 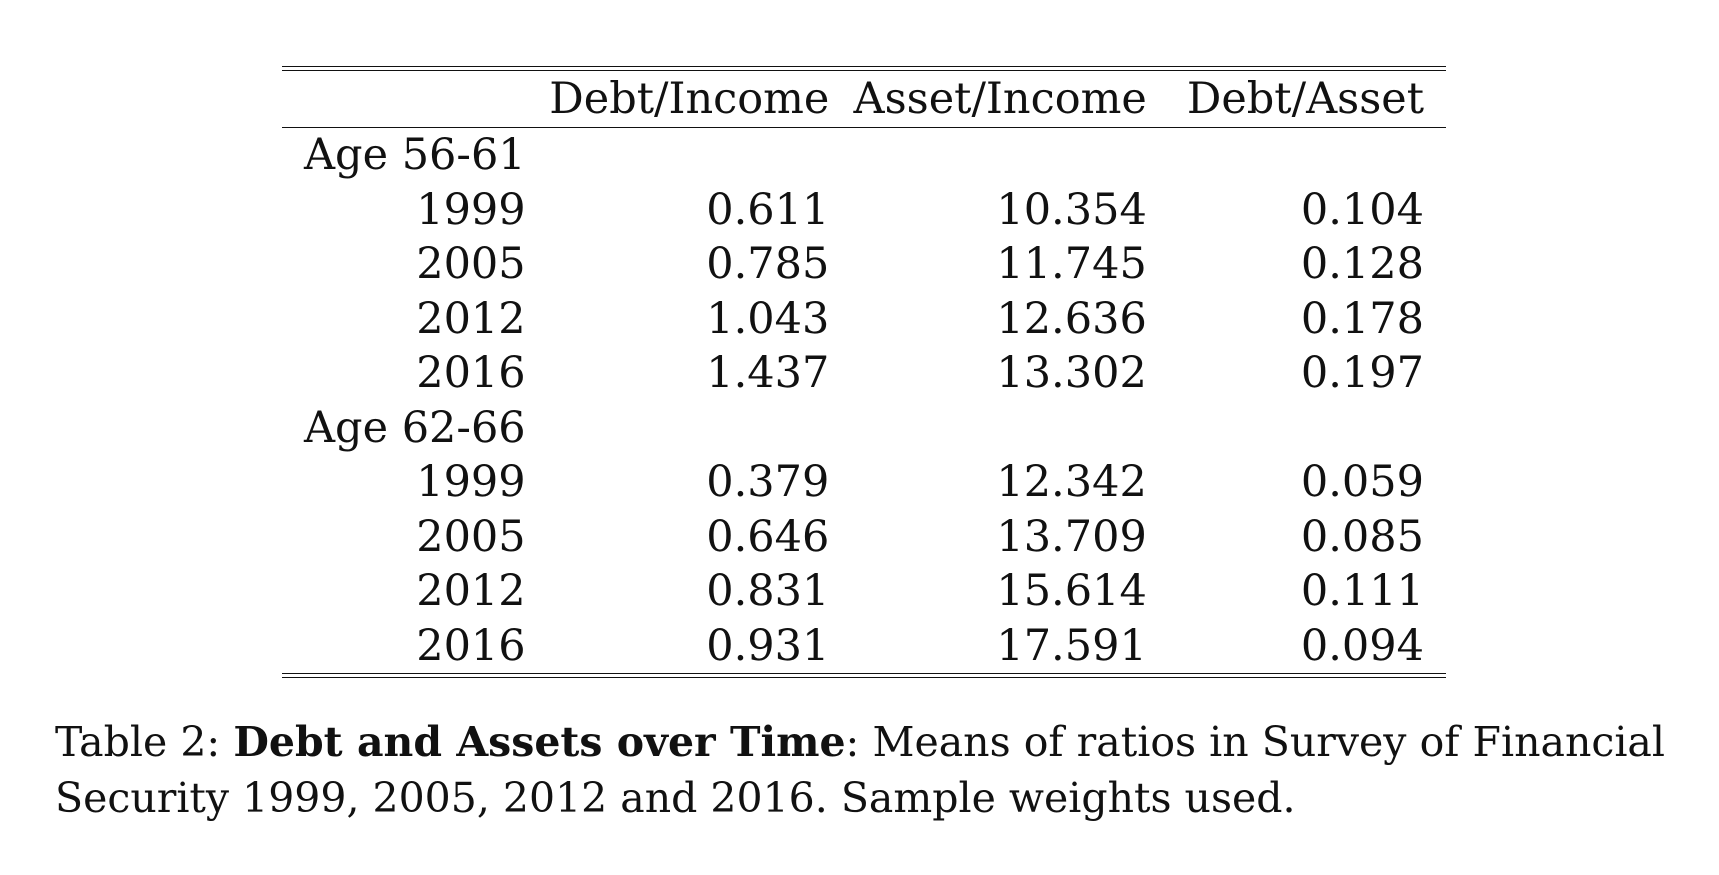 I want to click on header-debt-income: Debt/Income, so click(x=689, y=98).